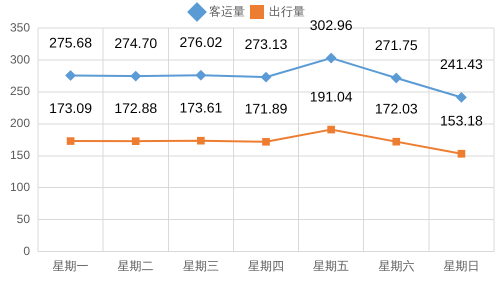 This screenshot has height=286, width=502. What do you see at coordinates (23, 219) in the screenshot?
I see `y-tick-label: 50` at bounding box center [23, 219].